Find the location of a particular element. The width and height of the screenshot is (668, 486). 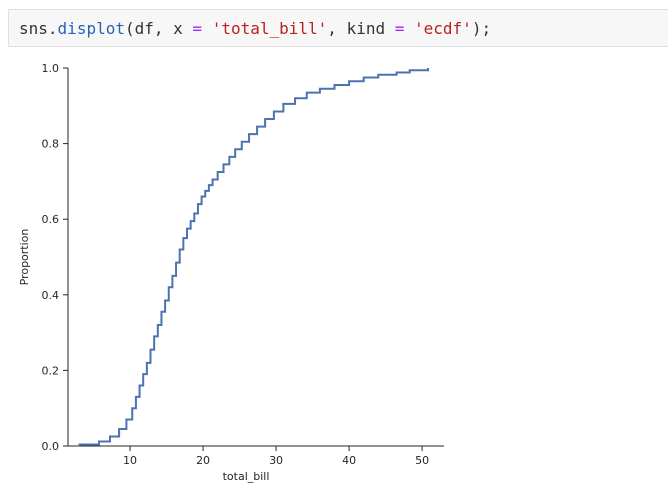

code-token: 'ecdf' is located at coordinates (443, 28).